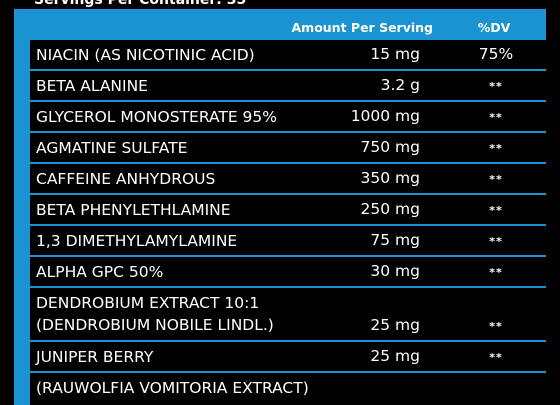  What do you see at coordinates (390, 147) in the screenshot?
I see `ingredient-amount: 750 mg` at bounding box center [390, 147].